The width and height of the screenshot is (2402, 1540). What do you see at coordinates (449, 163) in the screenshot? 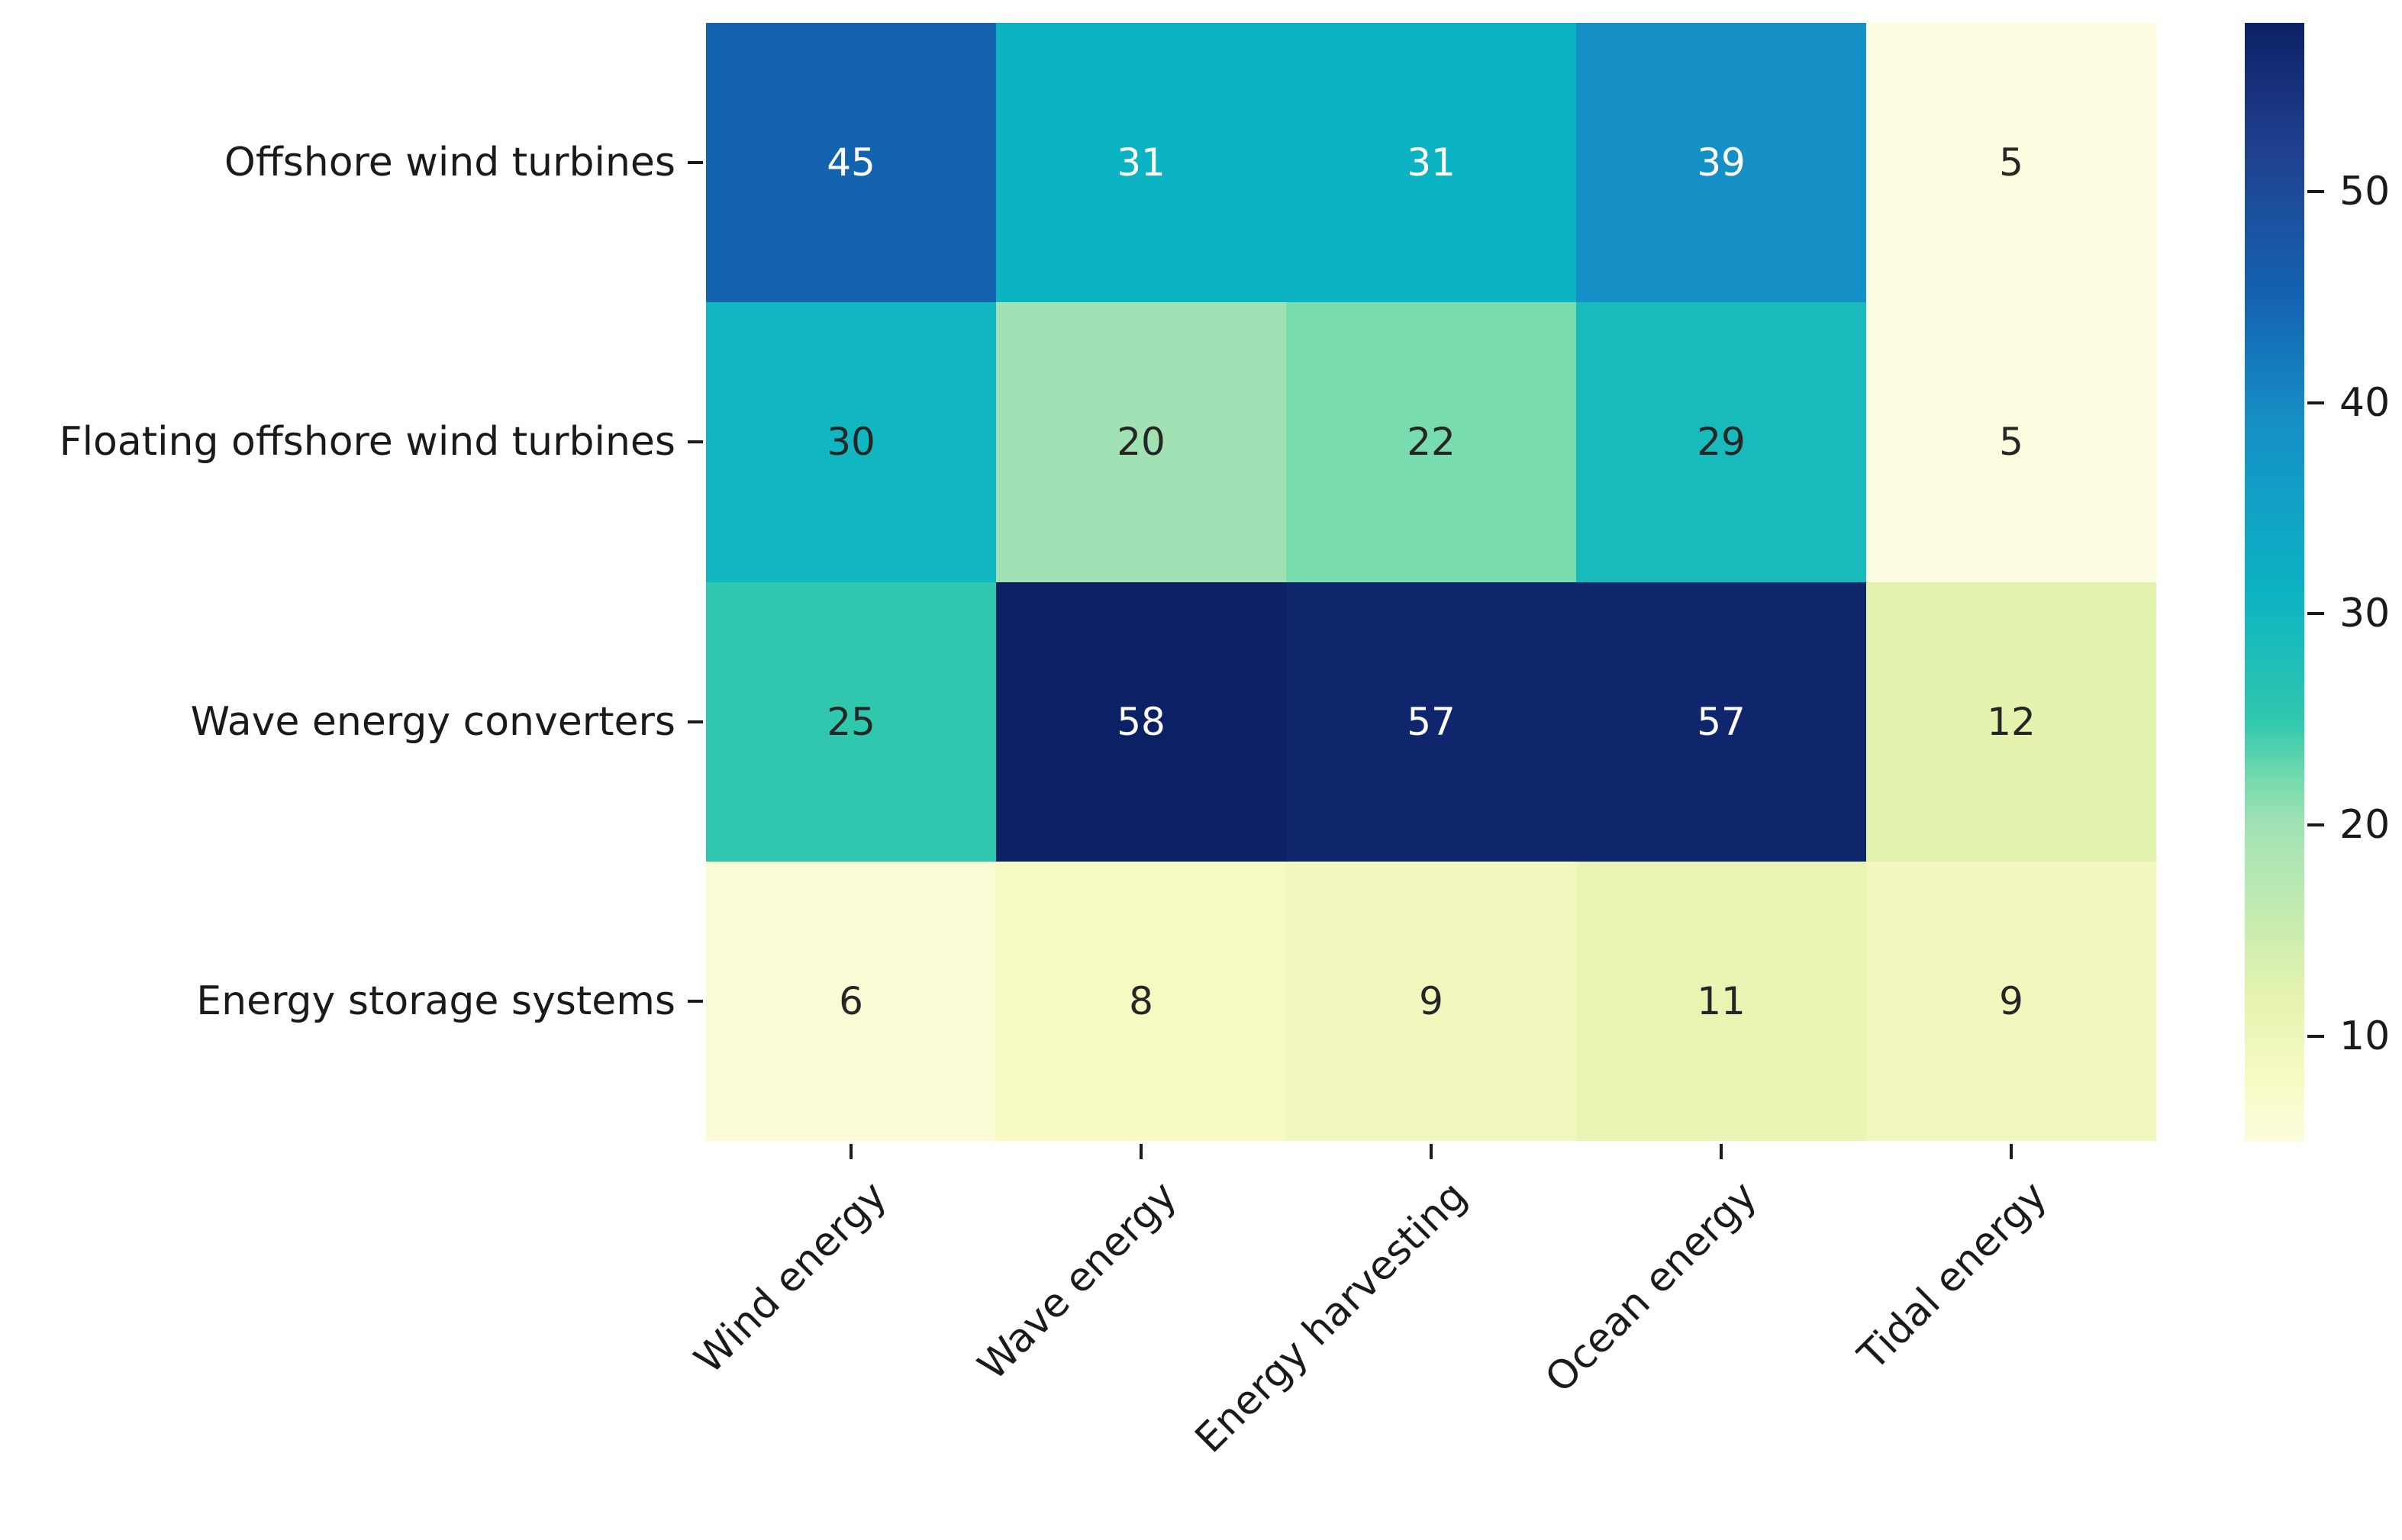
I see `y-tick-label: Offshore wind turbines` at bounding box center [449, 163].